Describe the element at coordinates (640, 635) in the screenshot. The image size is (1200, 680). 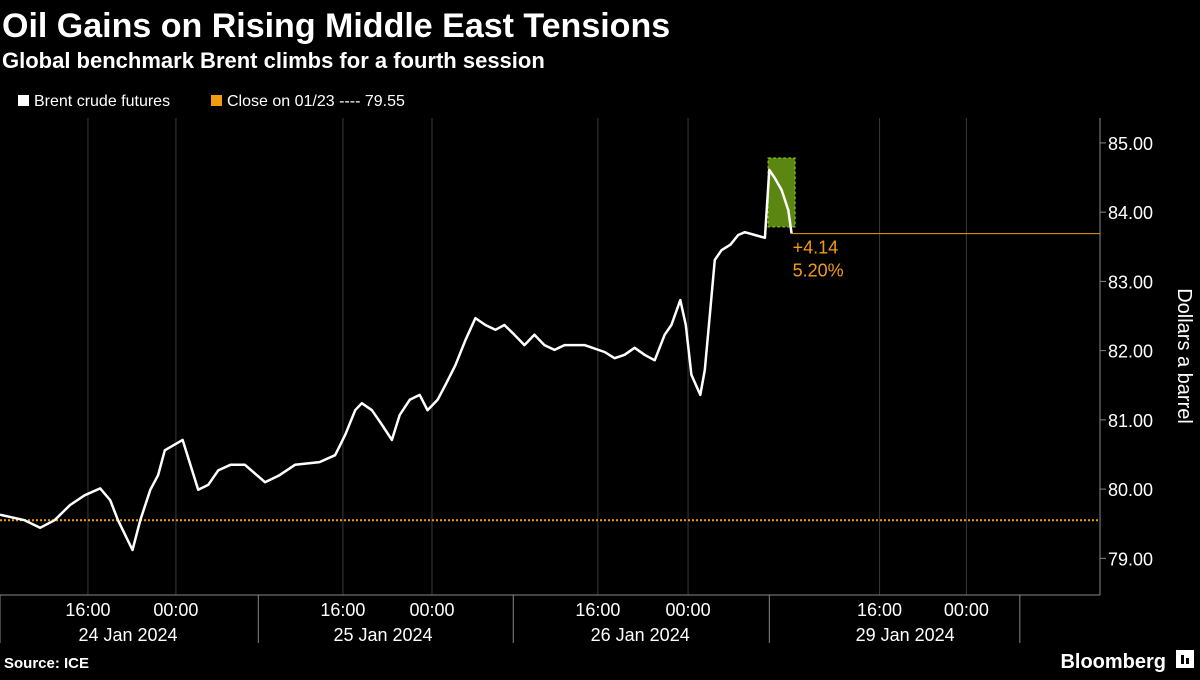
I see `day-label: 26 Jan 2024` at that location.